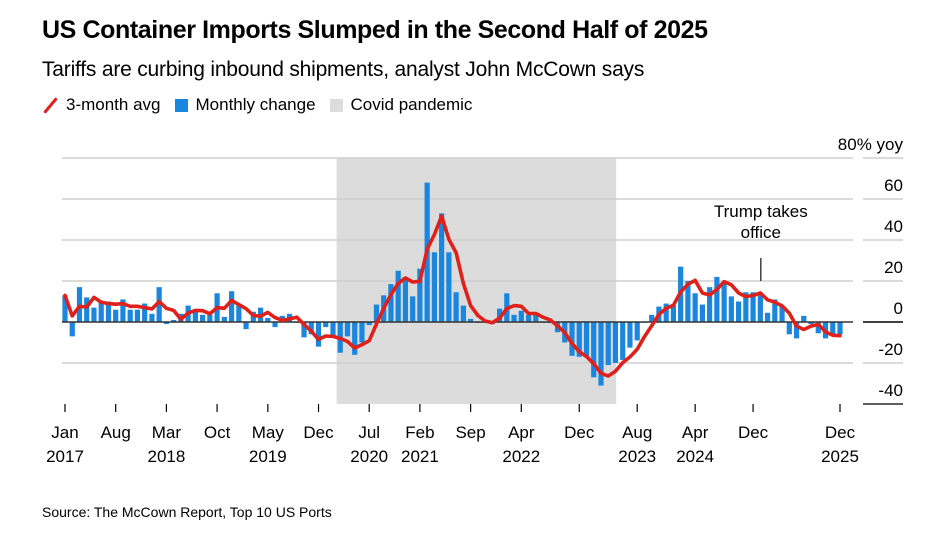 This screenshot has height=548, width=936. Describe the element at coordinates (419, 432) in the screenshot. I see `x-tick-label-month: Feb` at that location.